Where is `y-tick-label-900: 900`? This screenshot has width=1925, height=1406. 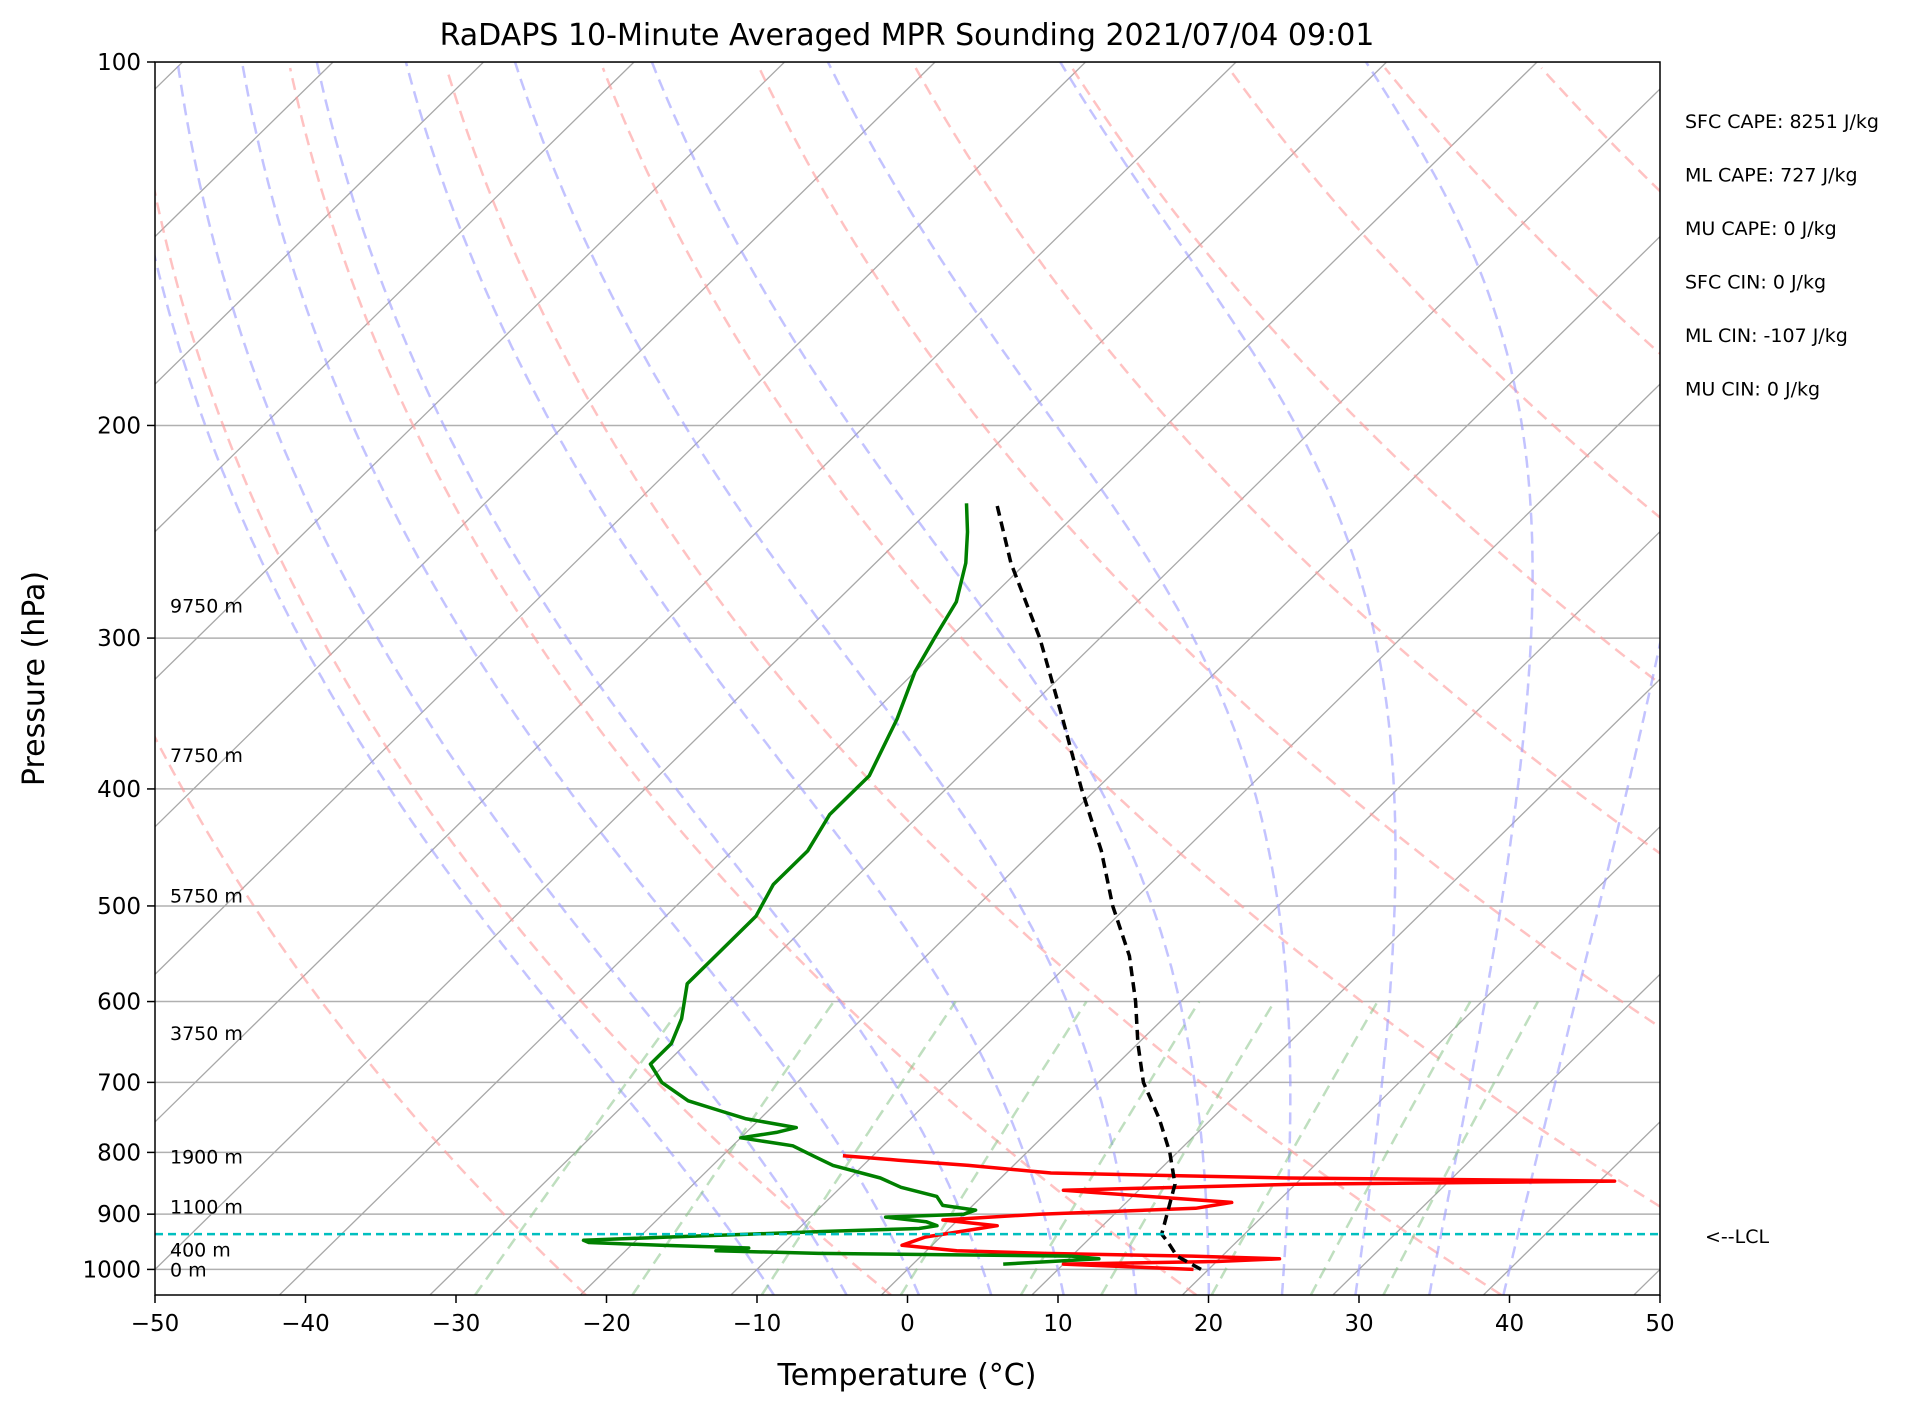
y-tick-label-900: 900 is located at coordinates (119, 1215).